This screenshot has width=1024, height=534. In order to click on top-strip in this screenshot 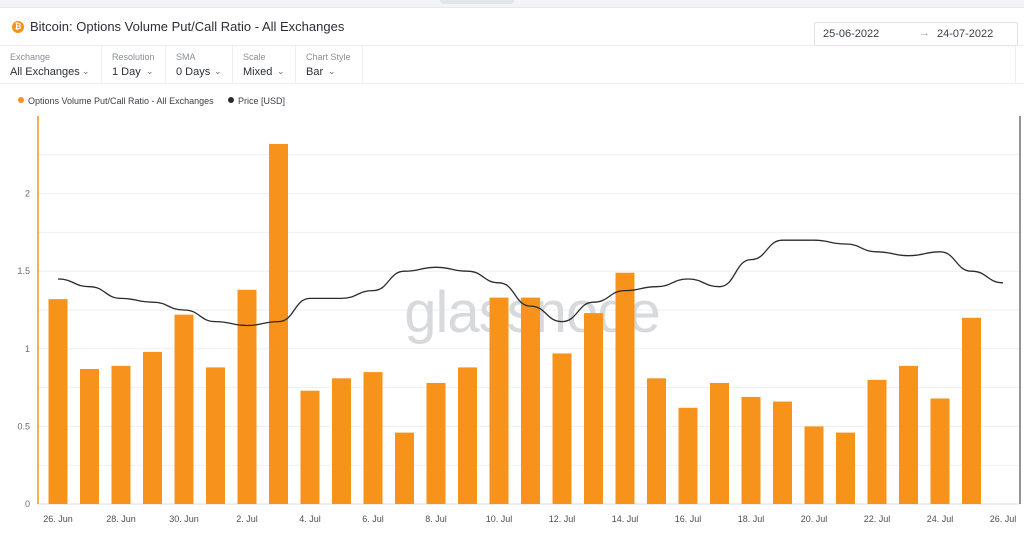, I will do `click(512, 4)`.